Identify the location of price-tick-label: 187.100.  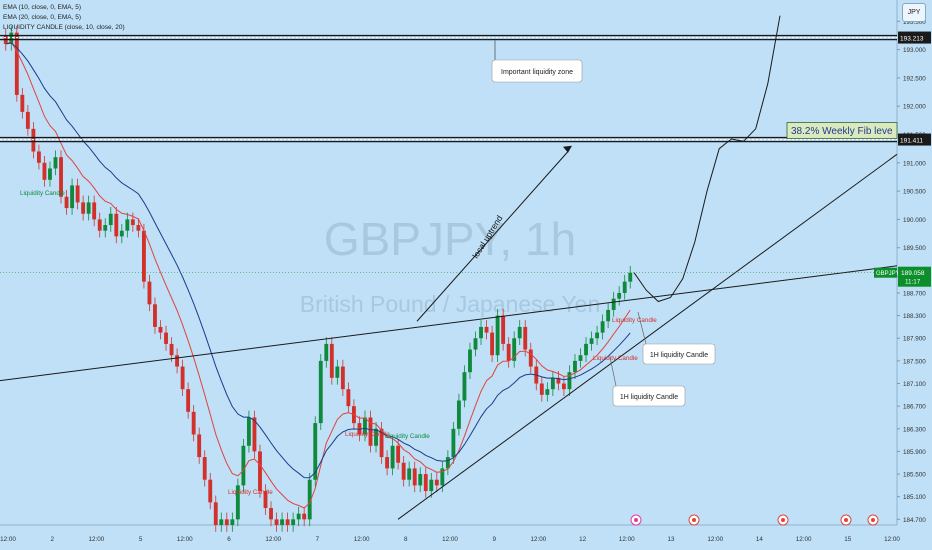
(914, 384).